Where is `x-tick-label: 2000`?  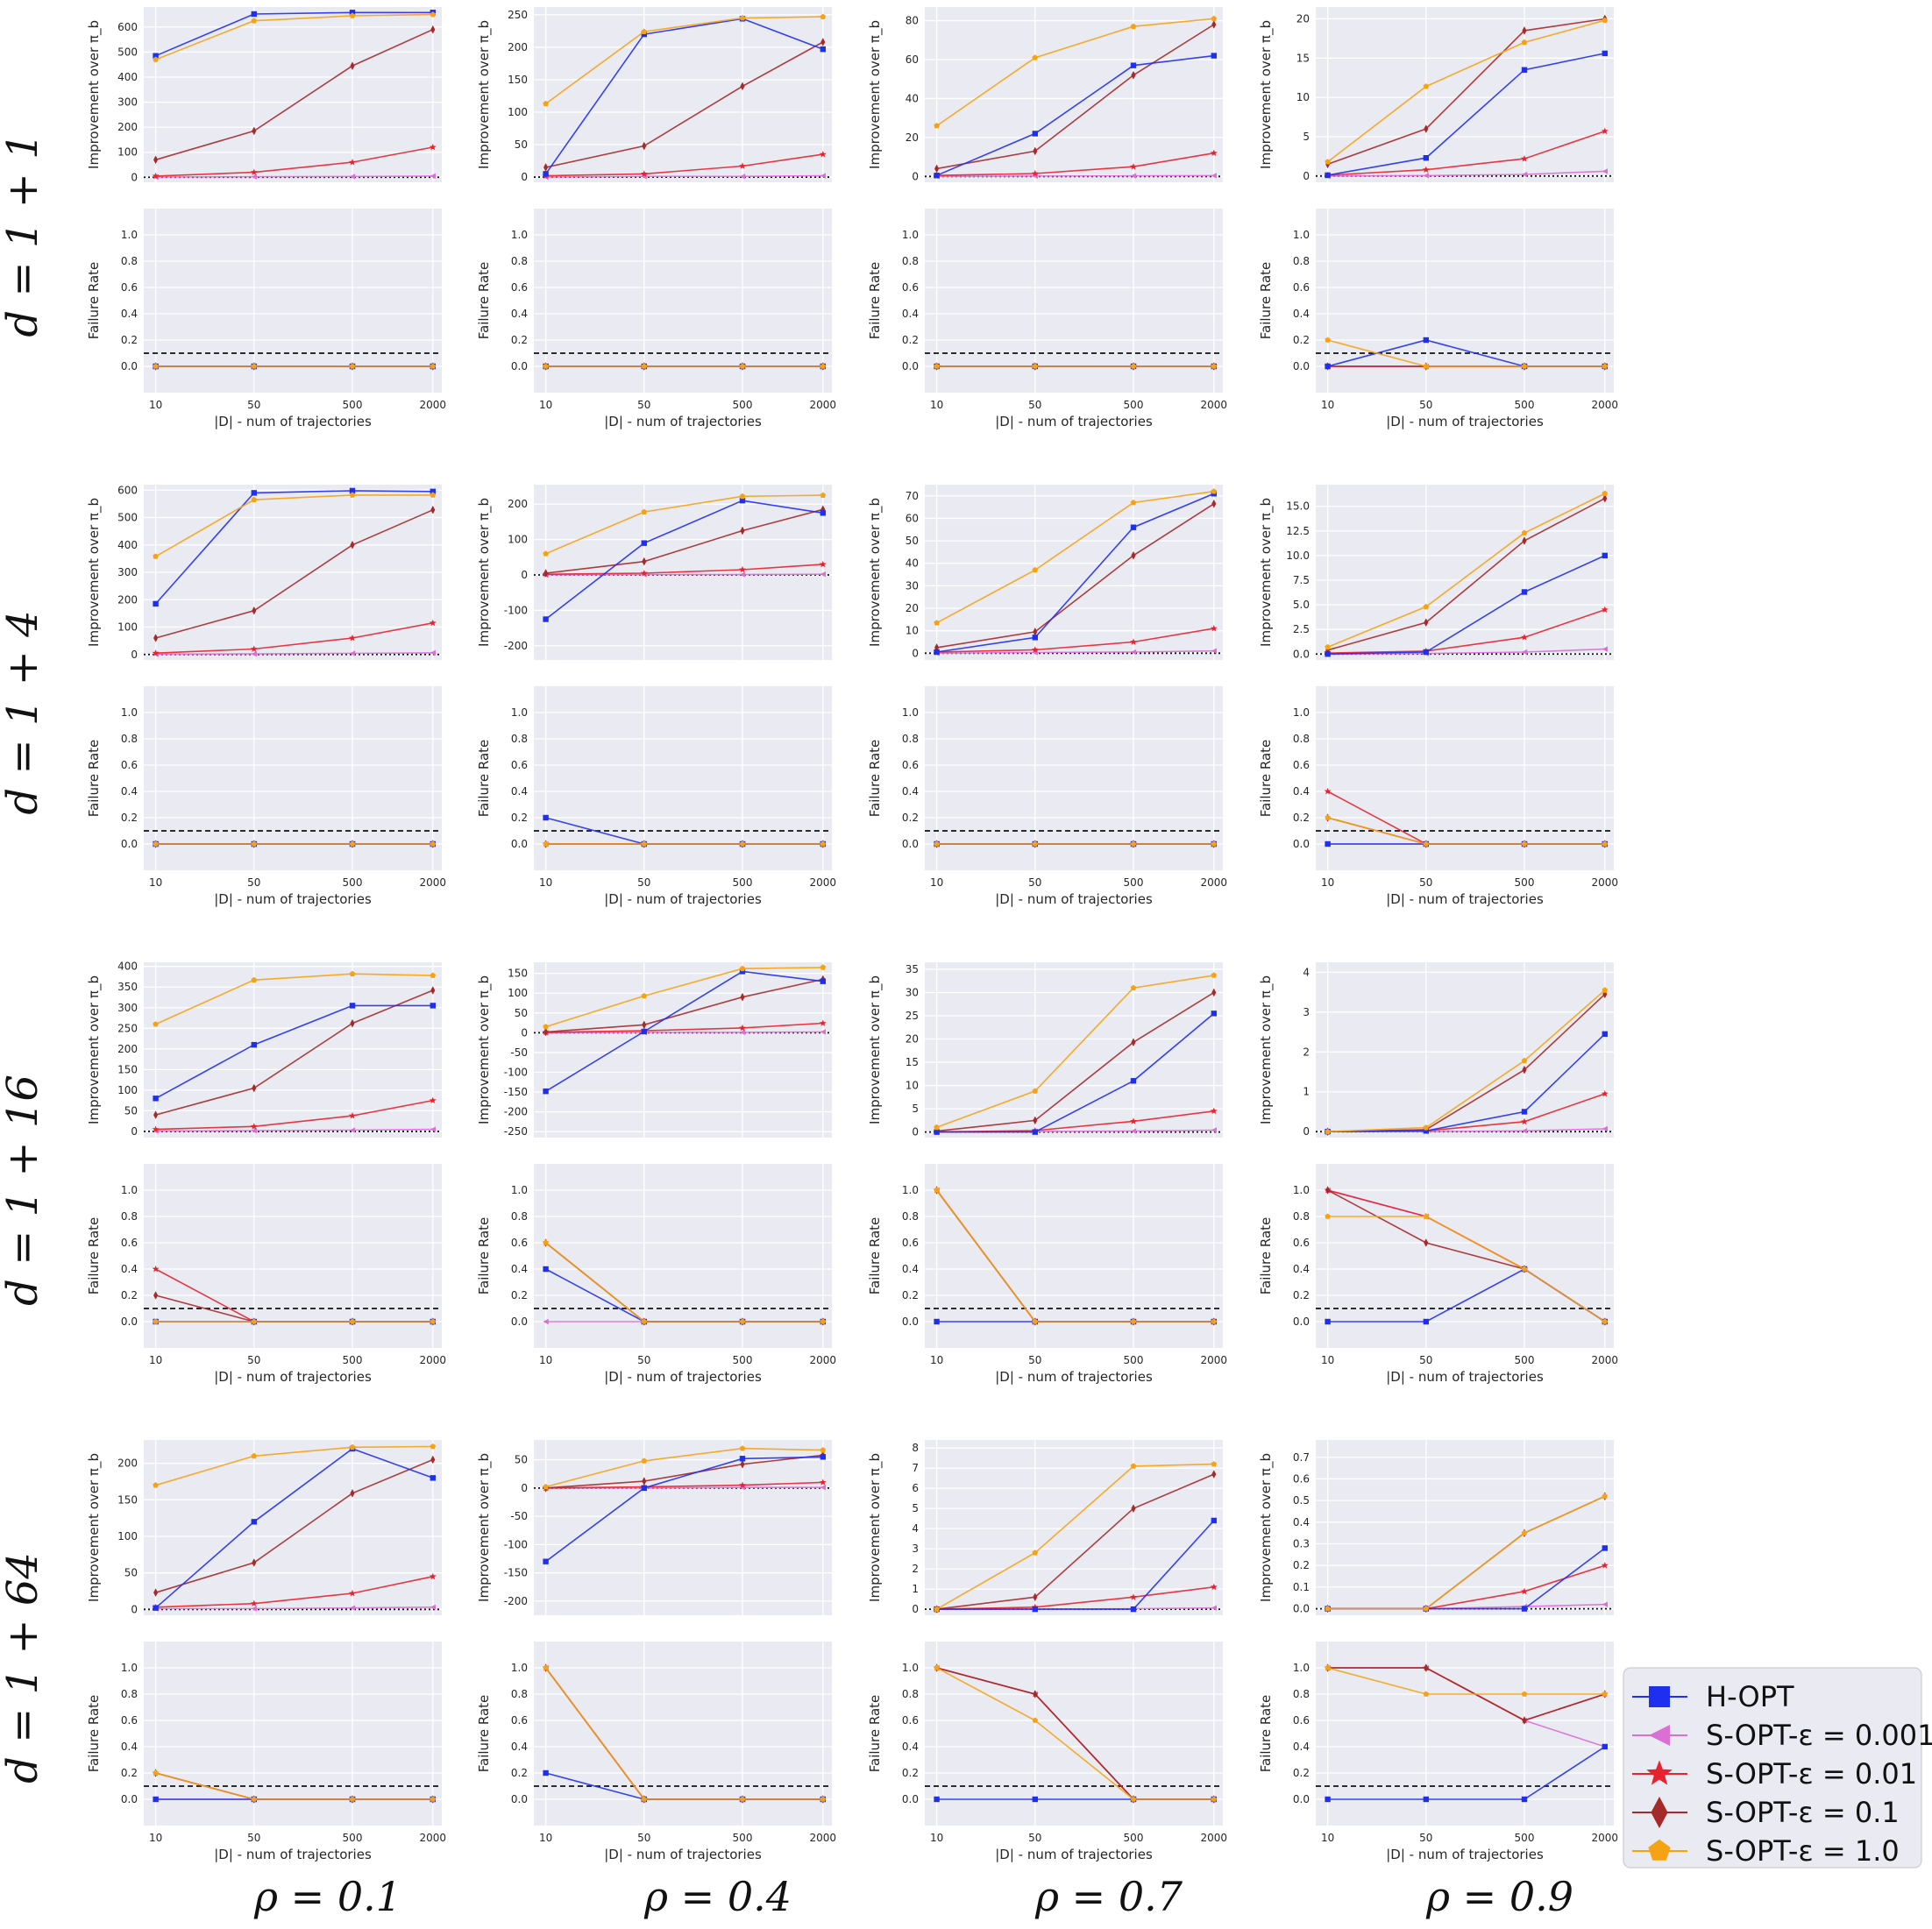 x-tick-label: 2000 is located at coordinates (823, 883).